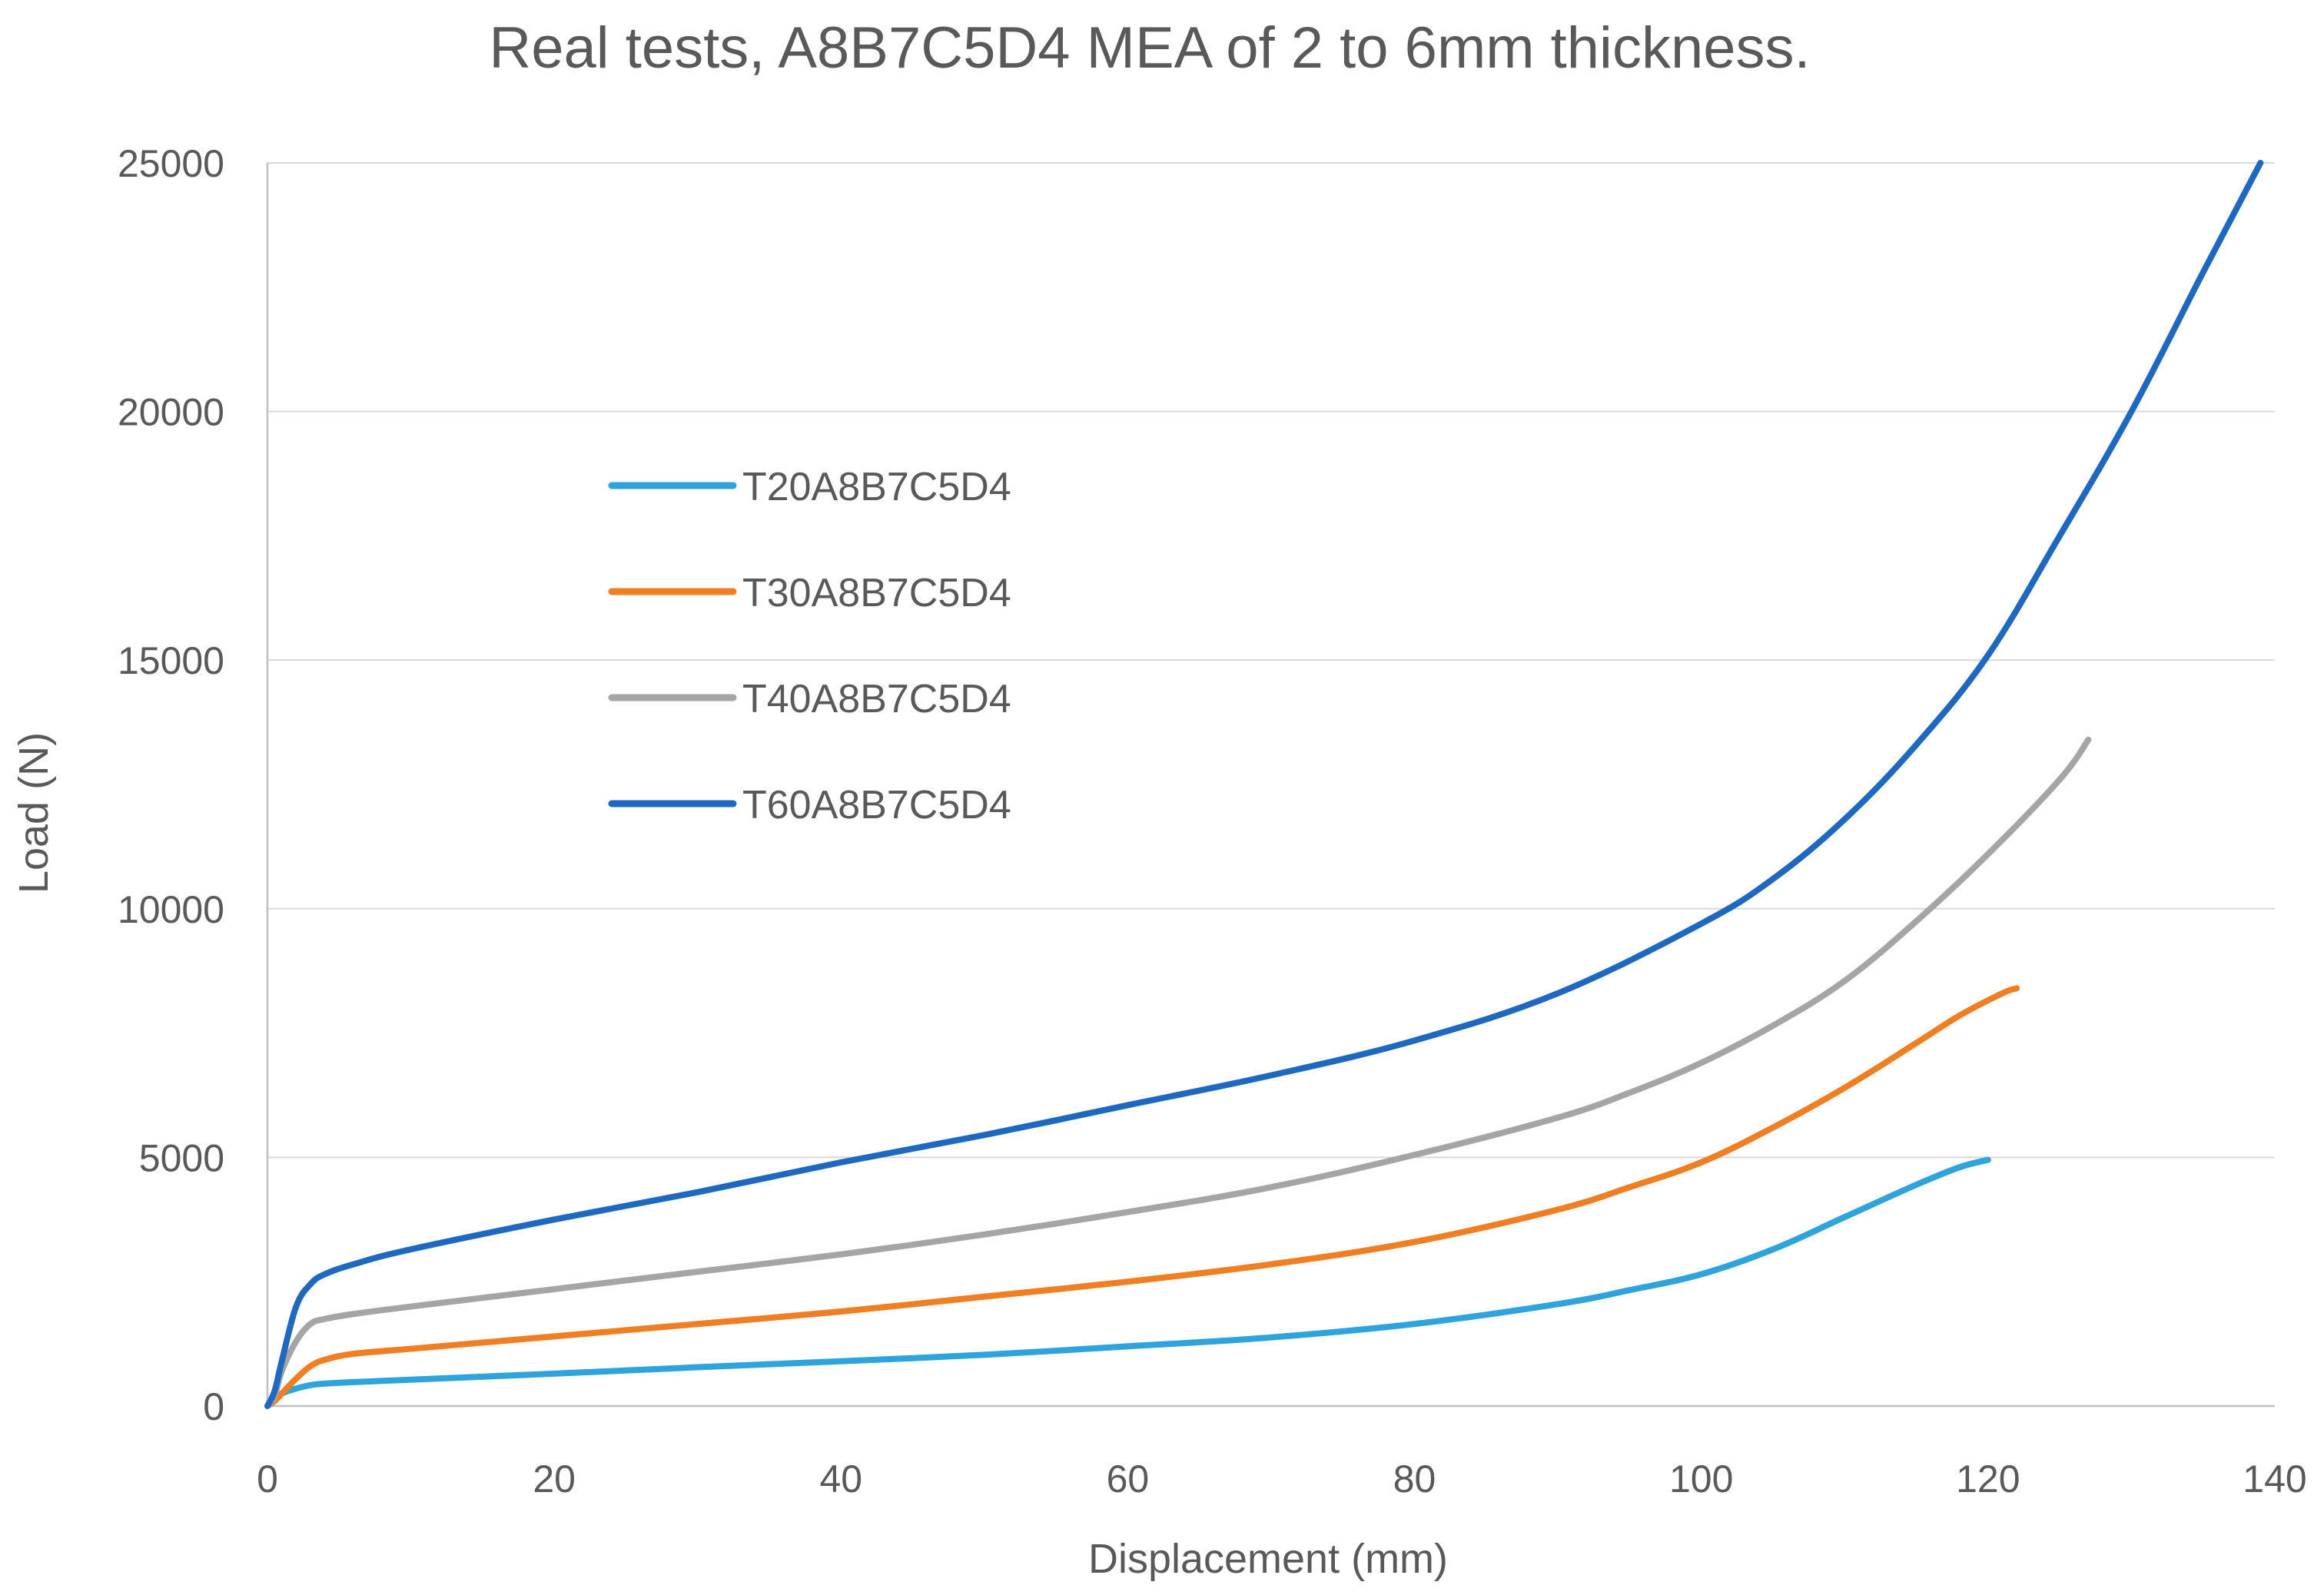 Image resolution: width=2324 pixels, height=1595 pixels. What do you see at coordinates (876, 593) in the screenshot?
I see `legend-label: T30A8B7C5D4` at bounding box center [876, 593].